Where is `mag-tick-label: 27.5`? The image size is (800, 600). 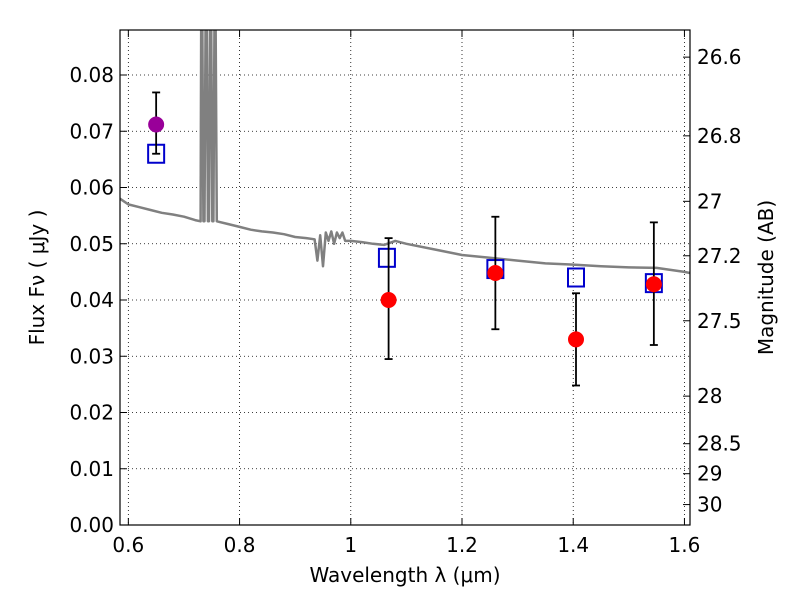
mag-tick-label: 27.5 is located at coordinates (719, 321).